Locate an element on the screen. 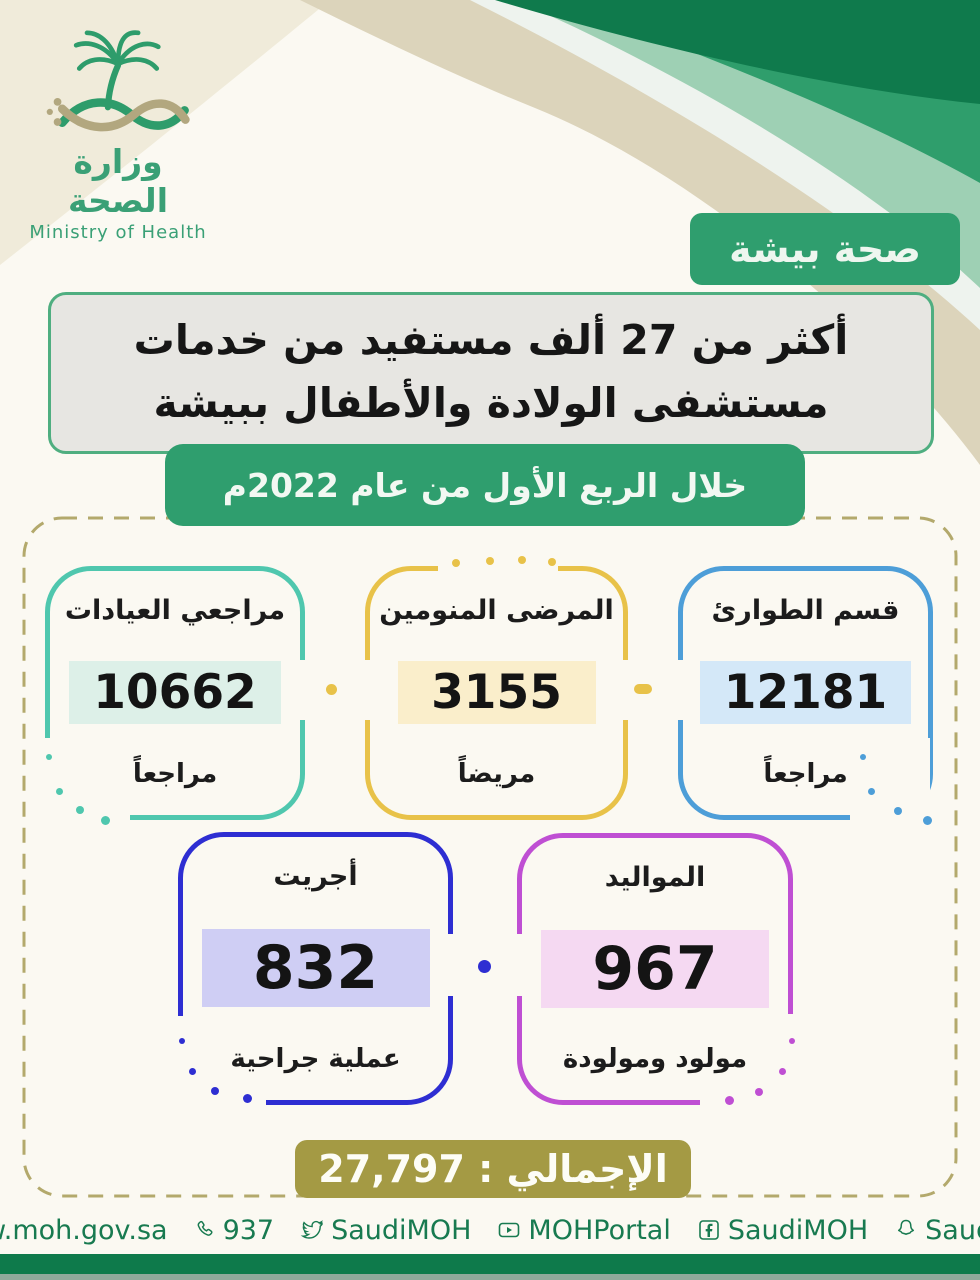 The image size is (980, 1280). main-title-line1: أكثر من 27 ألف مستفيد من خدمات is located at coordinates (491, 340).